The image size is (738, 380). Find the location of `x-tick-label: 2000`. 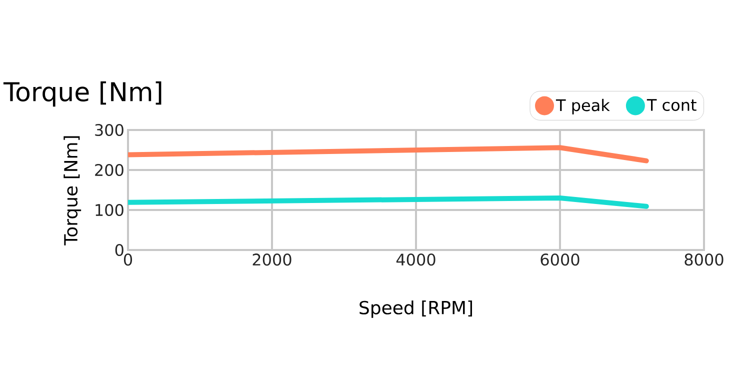

x-tick-label: 2000 is located at coordinates (272, 260).